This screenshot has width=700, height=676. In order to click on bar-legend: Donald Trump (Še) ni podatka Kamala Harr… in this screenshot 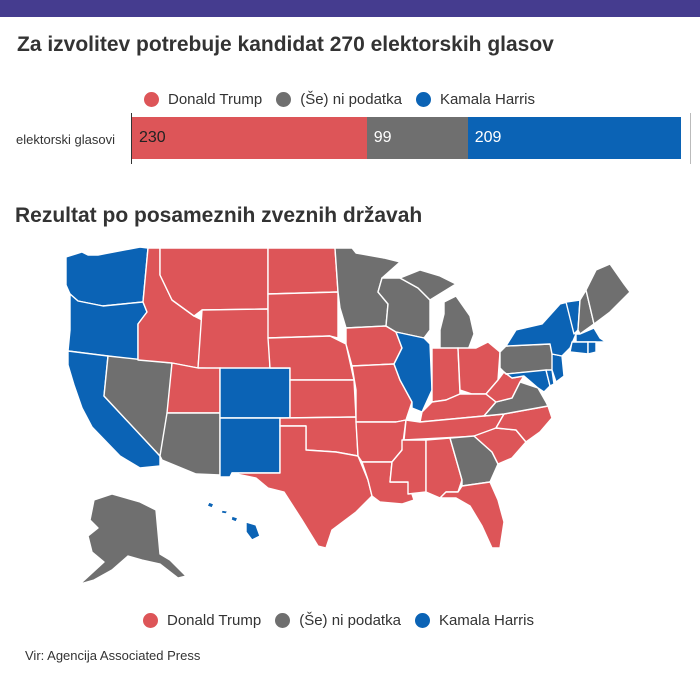, I will do `click(346, 99)`.